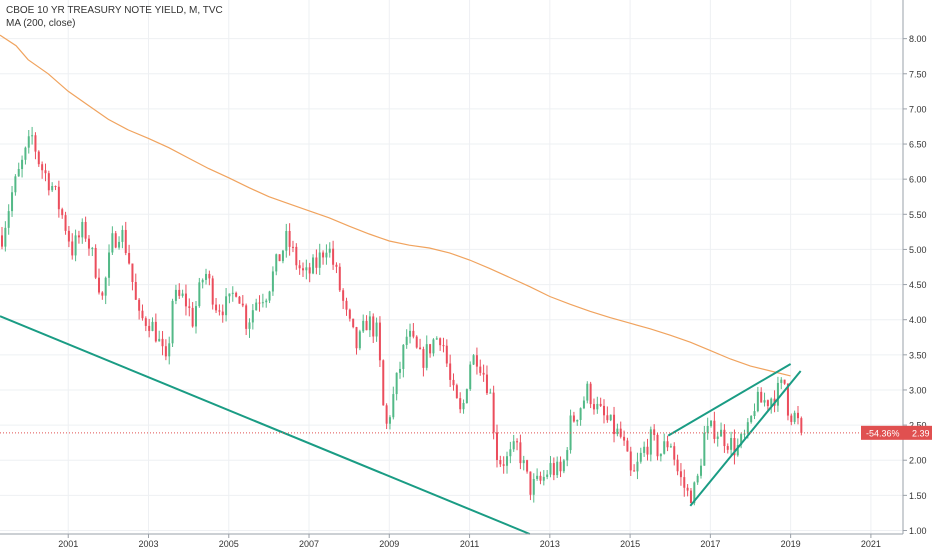 The image size is (932, 555). What do you see at coordinates (918, 426) in the screenshot?
I see `y-tick-label: 2.50` at bounding box center [918, 426].